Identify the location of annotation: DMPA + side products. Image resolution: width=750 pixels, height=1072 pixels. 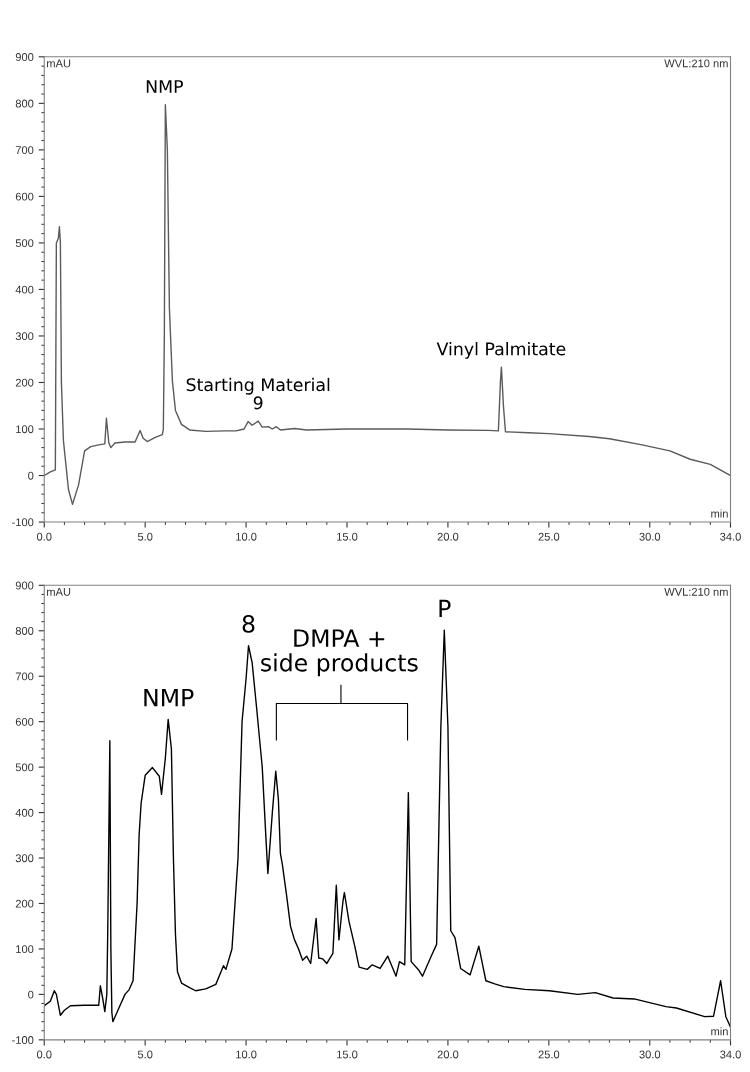
(339, 653).